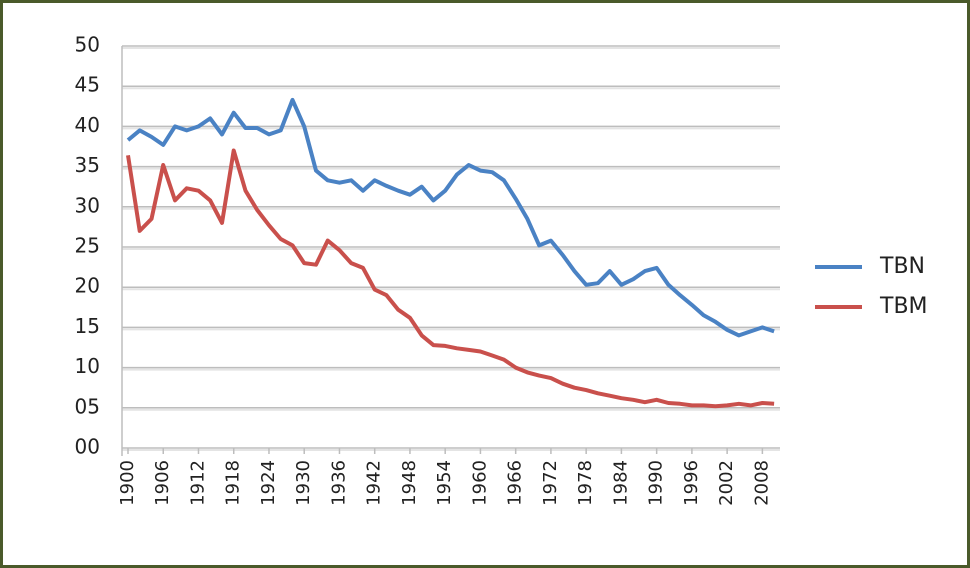 Image resolution: width=970 pixels, height=568 pixels. Describe the element at coordinates (87, 286) in the screenshot. I see `y-tick-label: 20` at that location.